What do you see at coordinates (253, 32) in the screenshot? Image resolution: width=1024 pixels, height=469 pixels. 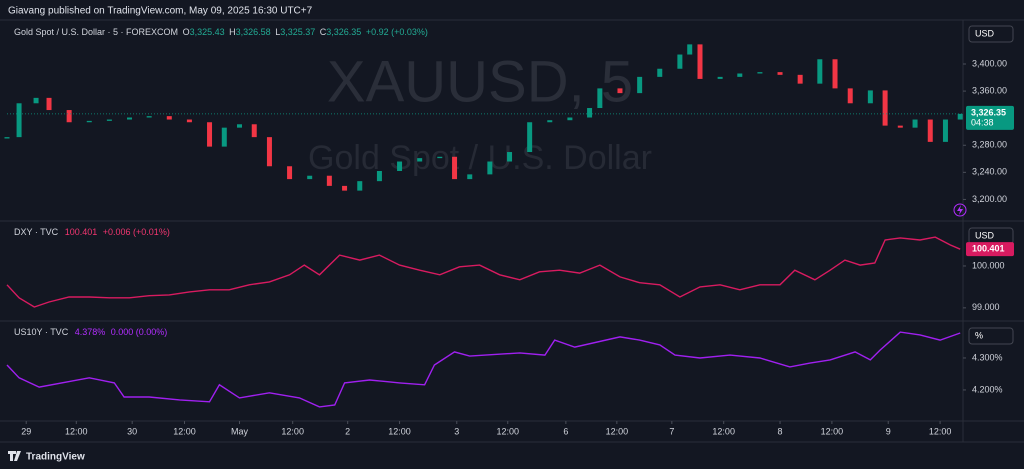 I see `ohlc-value: 3,326.58` at bounding box center [253, 32].